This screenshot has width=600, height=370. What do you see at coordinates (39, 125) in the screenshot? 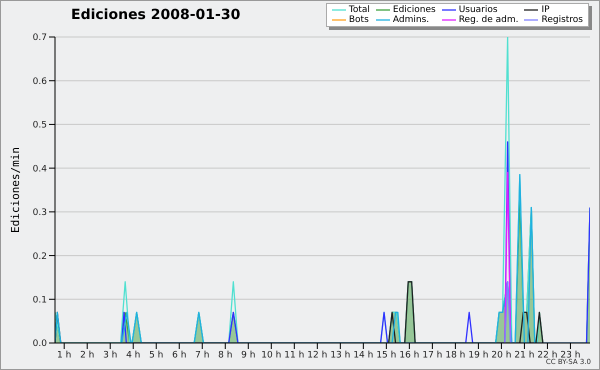
I see `y-tick-label: 0.5` at bounding box center [39, 125].